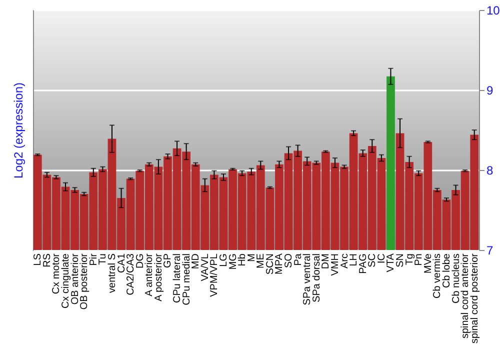  I want to click on x-tick-label: VA/VL, so click(205, 267).